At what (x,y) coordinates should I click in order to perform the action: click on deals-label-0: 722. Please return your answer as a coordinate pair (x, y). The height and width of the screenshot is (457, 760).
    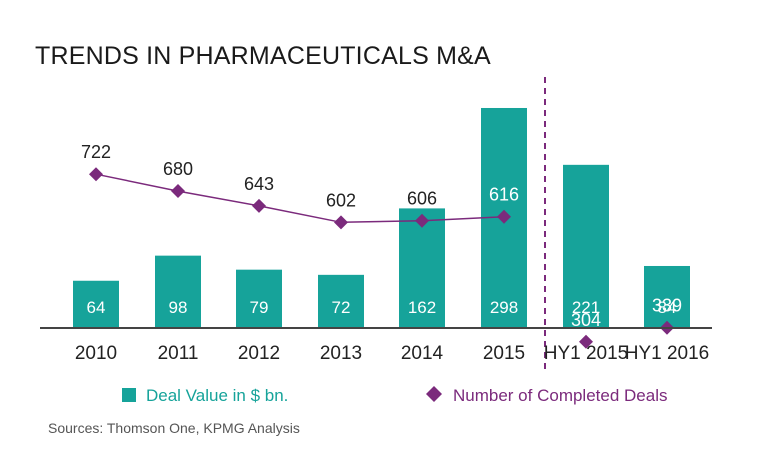
    Looking at the image, I should click on (96, 152).